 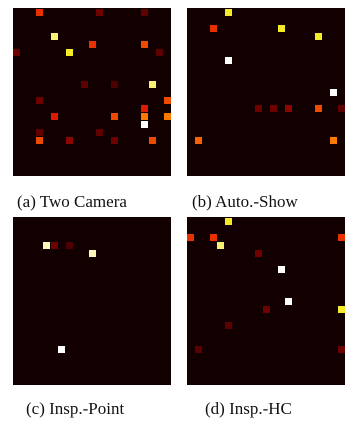 What do you see at coordinates (75, 408) in the screenshot?
I see `caption-insp-point: (c) Insp.-Point` at bounding box center [75, 408].